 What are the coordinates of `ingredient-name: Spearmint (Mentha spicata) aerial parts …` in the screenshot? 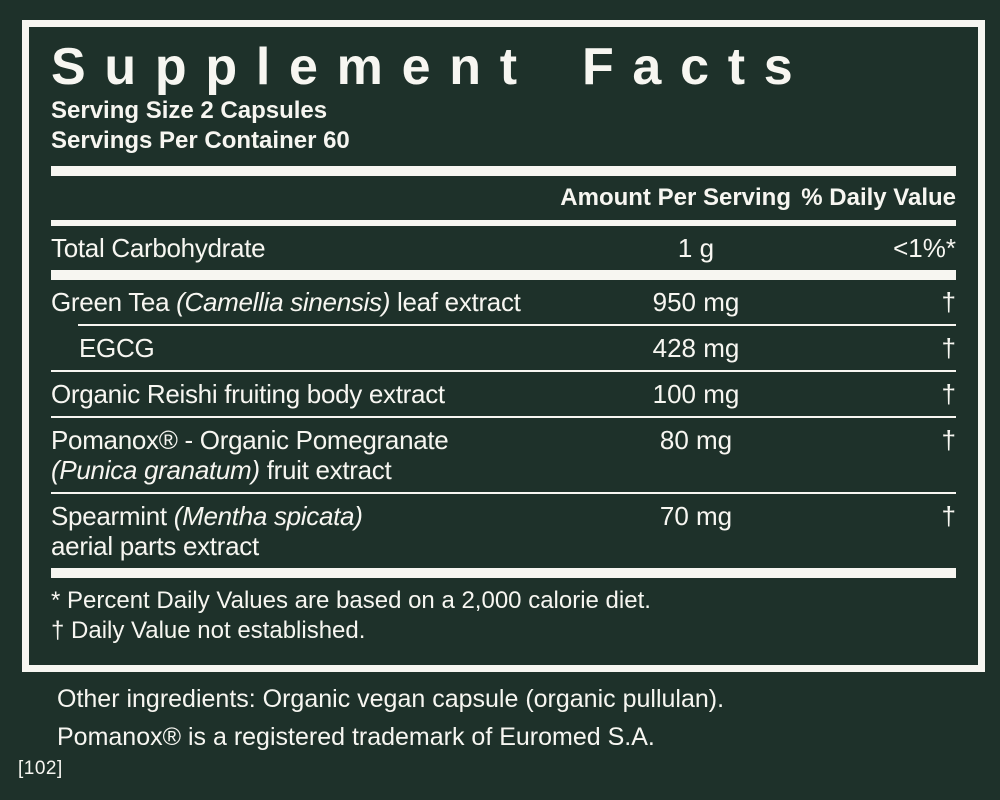 It's located at (207, 531).